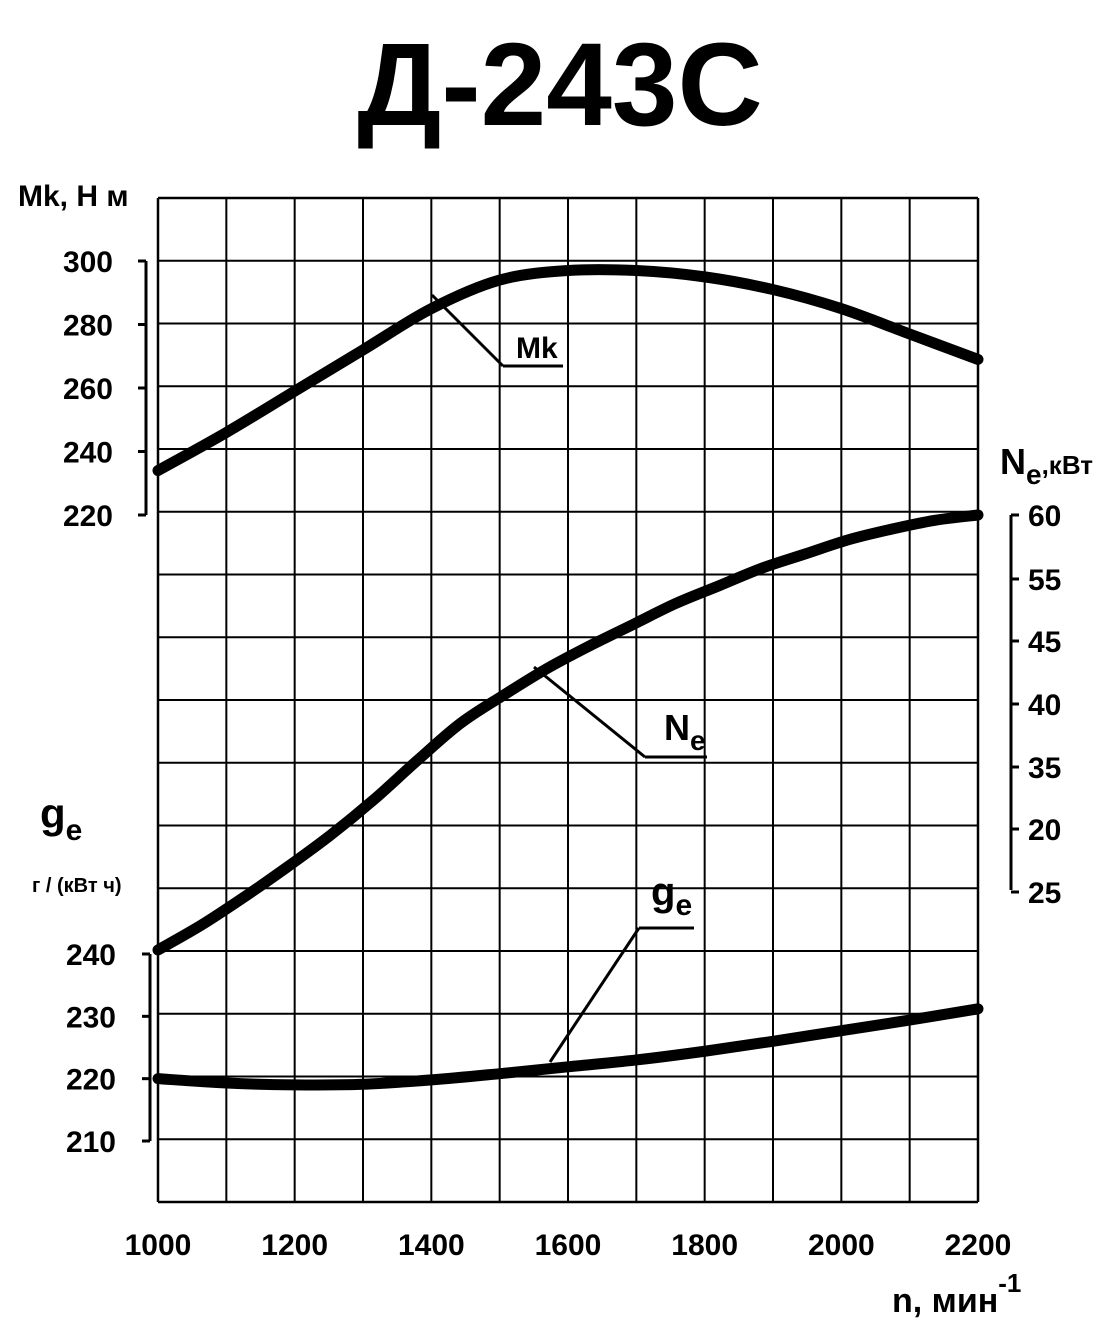 The height and width of the screenshot is (1336, 1119). What do you see at coordinates (537, 348) in the screenshot?
I see `mk-callout-label: Mk` at bounding box center [537, 348].